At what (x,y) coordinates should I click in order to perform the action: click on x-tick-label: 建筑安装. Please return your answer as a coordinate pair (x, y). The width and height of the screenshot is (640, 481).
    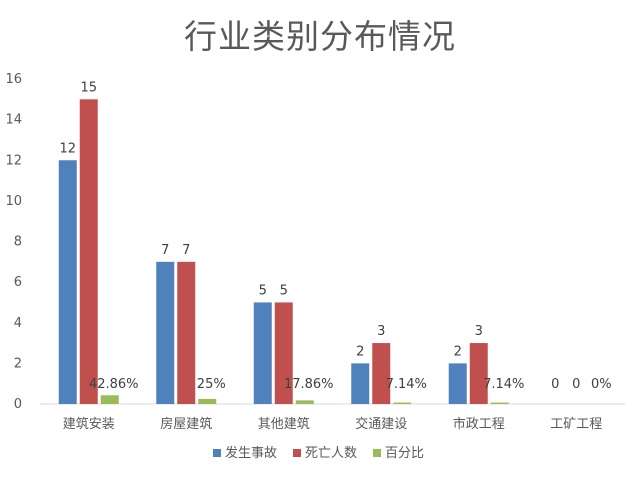
    Looking at the image, I should click on (89, 424).